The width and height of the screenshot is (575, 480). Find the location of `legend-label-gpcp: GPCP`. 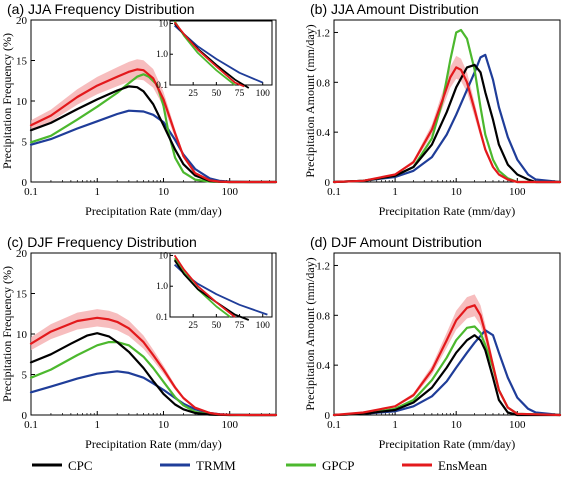

legend-label-gpcp: GPCP is located at coordinates (338, 465).